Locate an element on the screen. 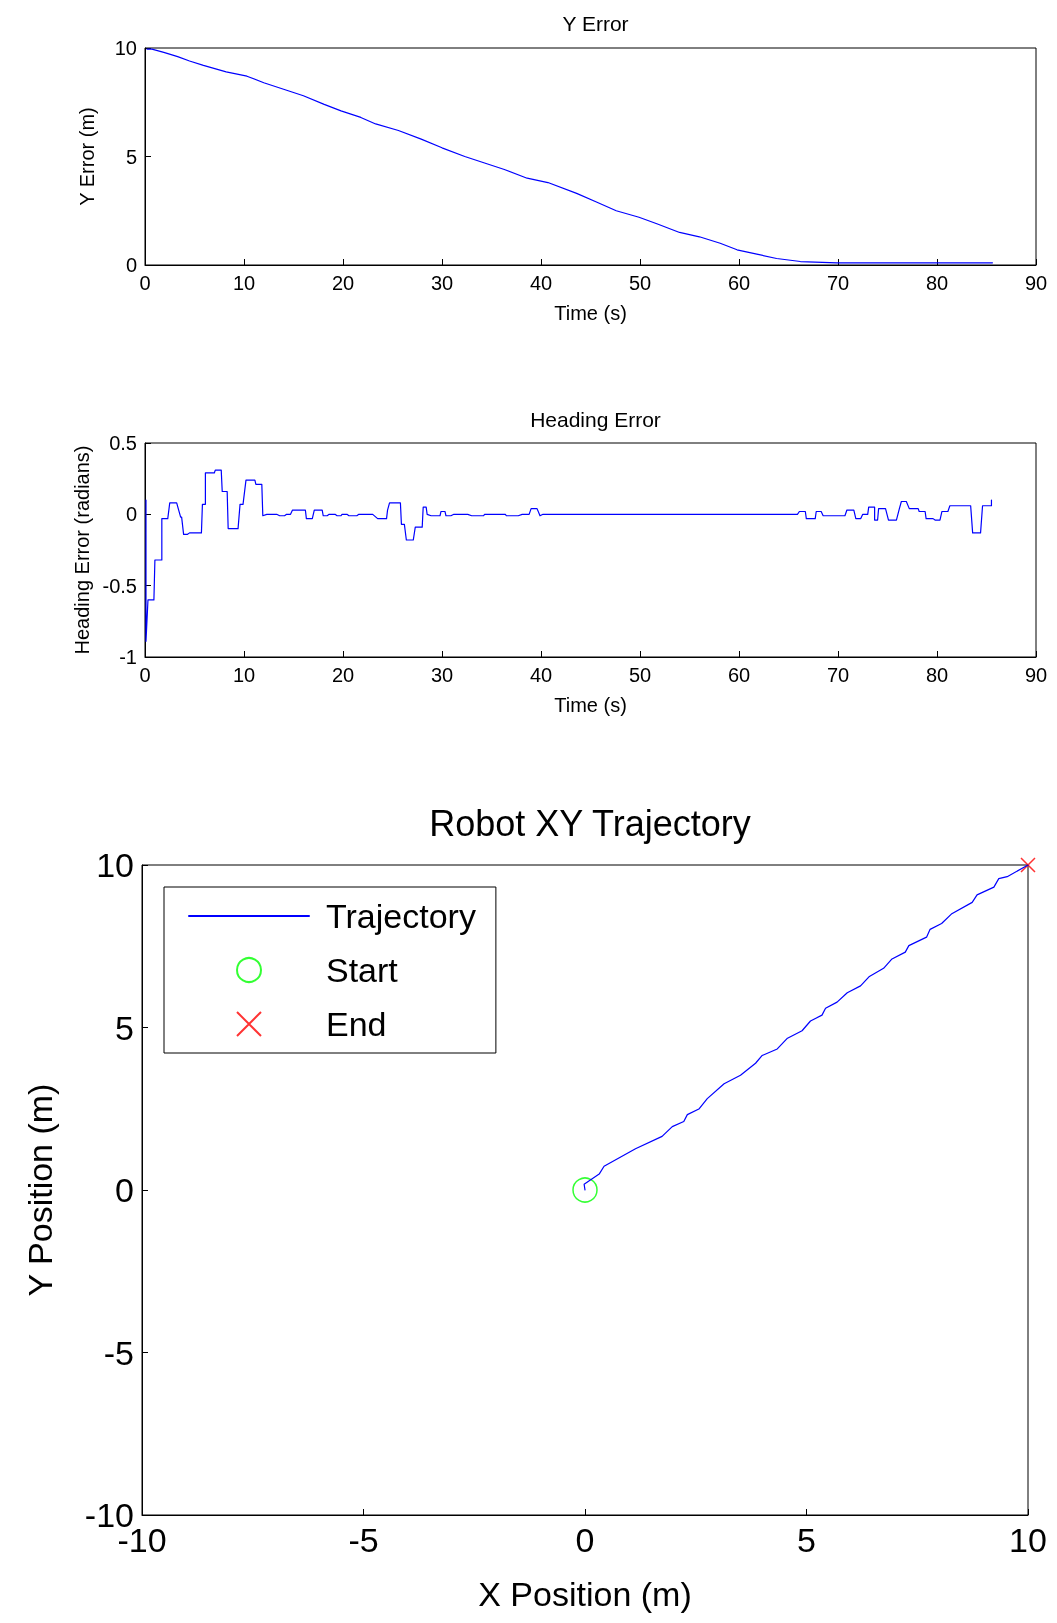 The height and width of the screenshot is (1623, 1057). x-tick-label: 5 is located at coordinates (806, 1540).